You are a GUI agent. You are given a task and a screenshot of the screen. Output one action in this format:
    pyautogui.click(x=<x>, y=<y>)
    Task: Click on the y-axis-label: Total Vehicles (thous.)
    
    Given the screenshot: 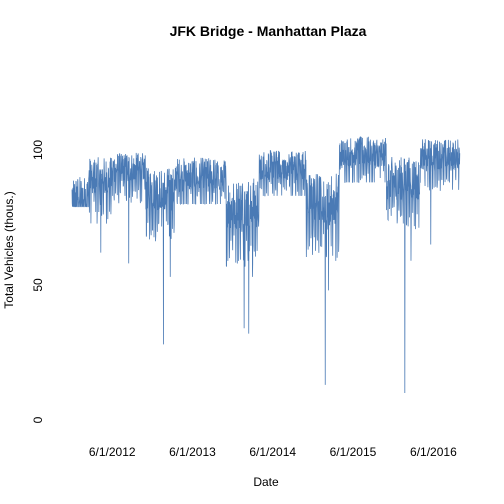 What is the action you would take?
    pyautogui.click(x=9, y=249)
    